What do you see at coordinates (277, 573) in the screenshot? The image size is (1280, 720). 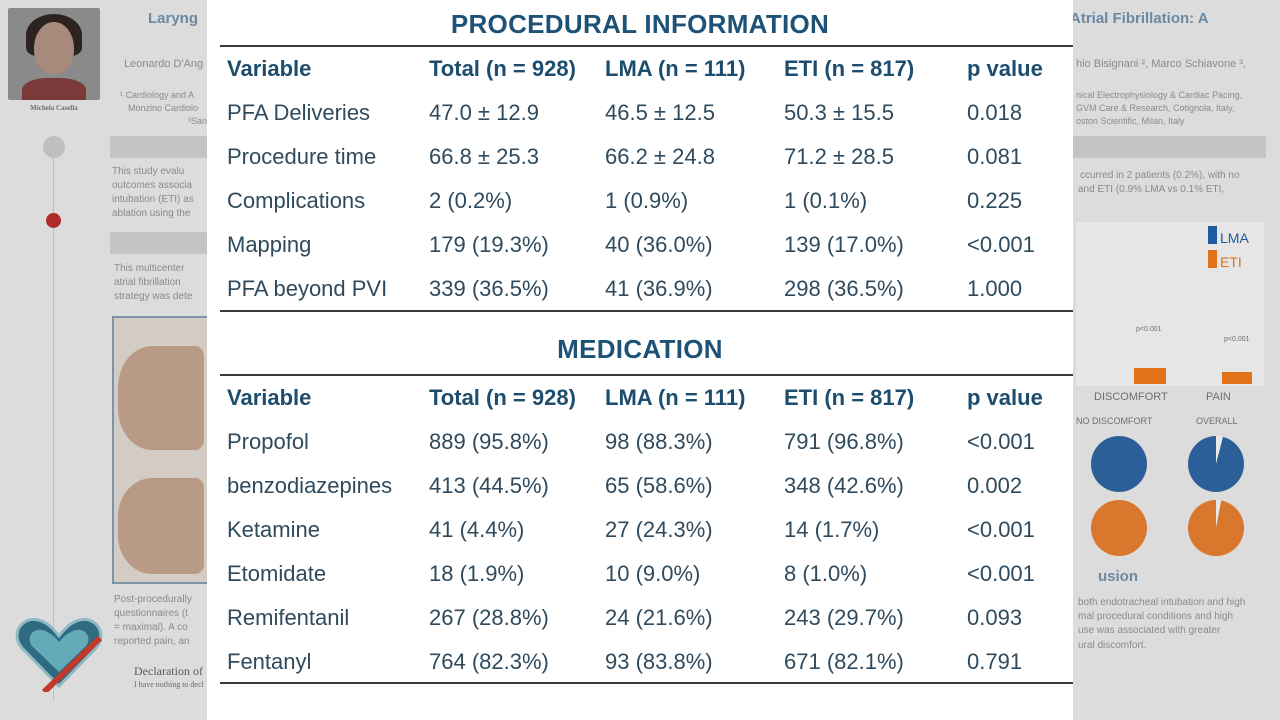 I see `row-variable: Etomidate` at bounding box center [277, 573].